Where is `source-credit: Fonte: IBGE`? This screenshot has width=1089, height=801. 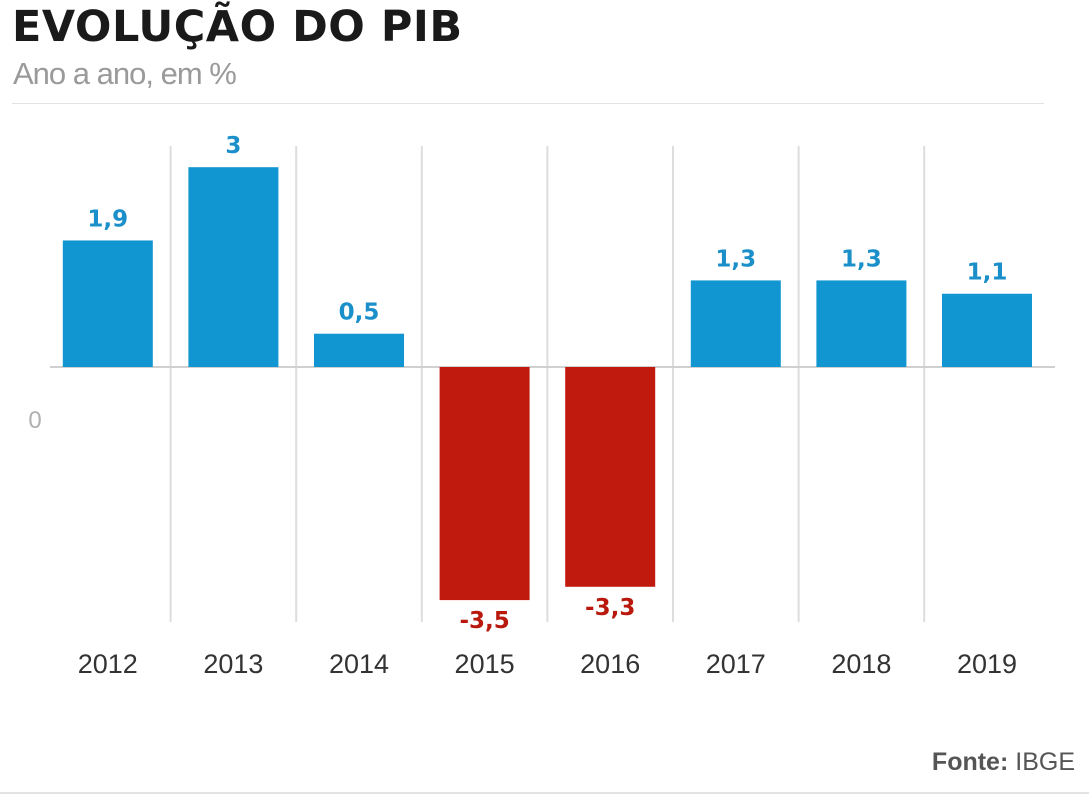 source-credit: Fonte: IBGE is located at coordinates (1003, 762).